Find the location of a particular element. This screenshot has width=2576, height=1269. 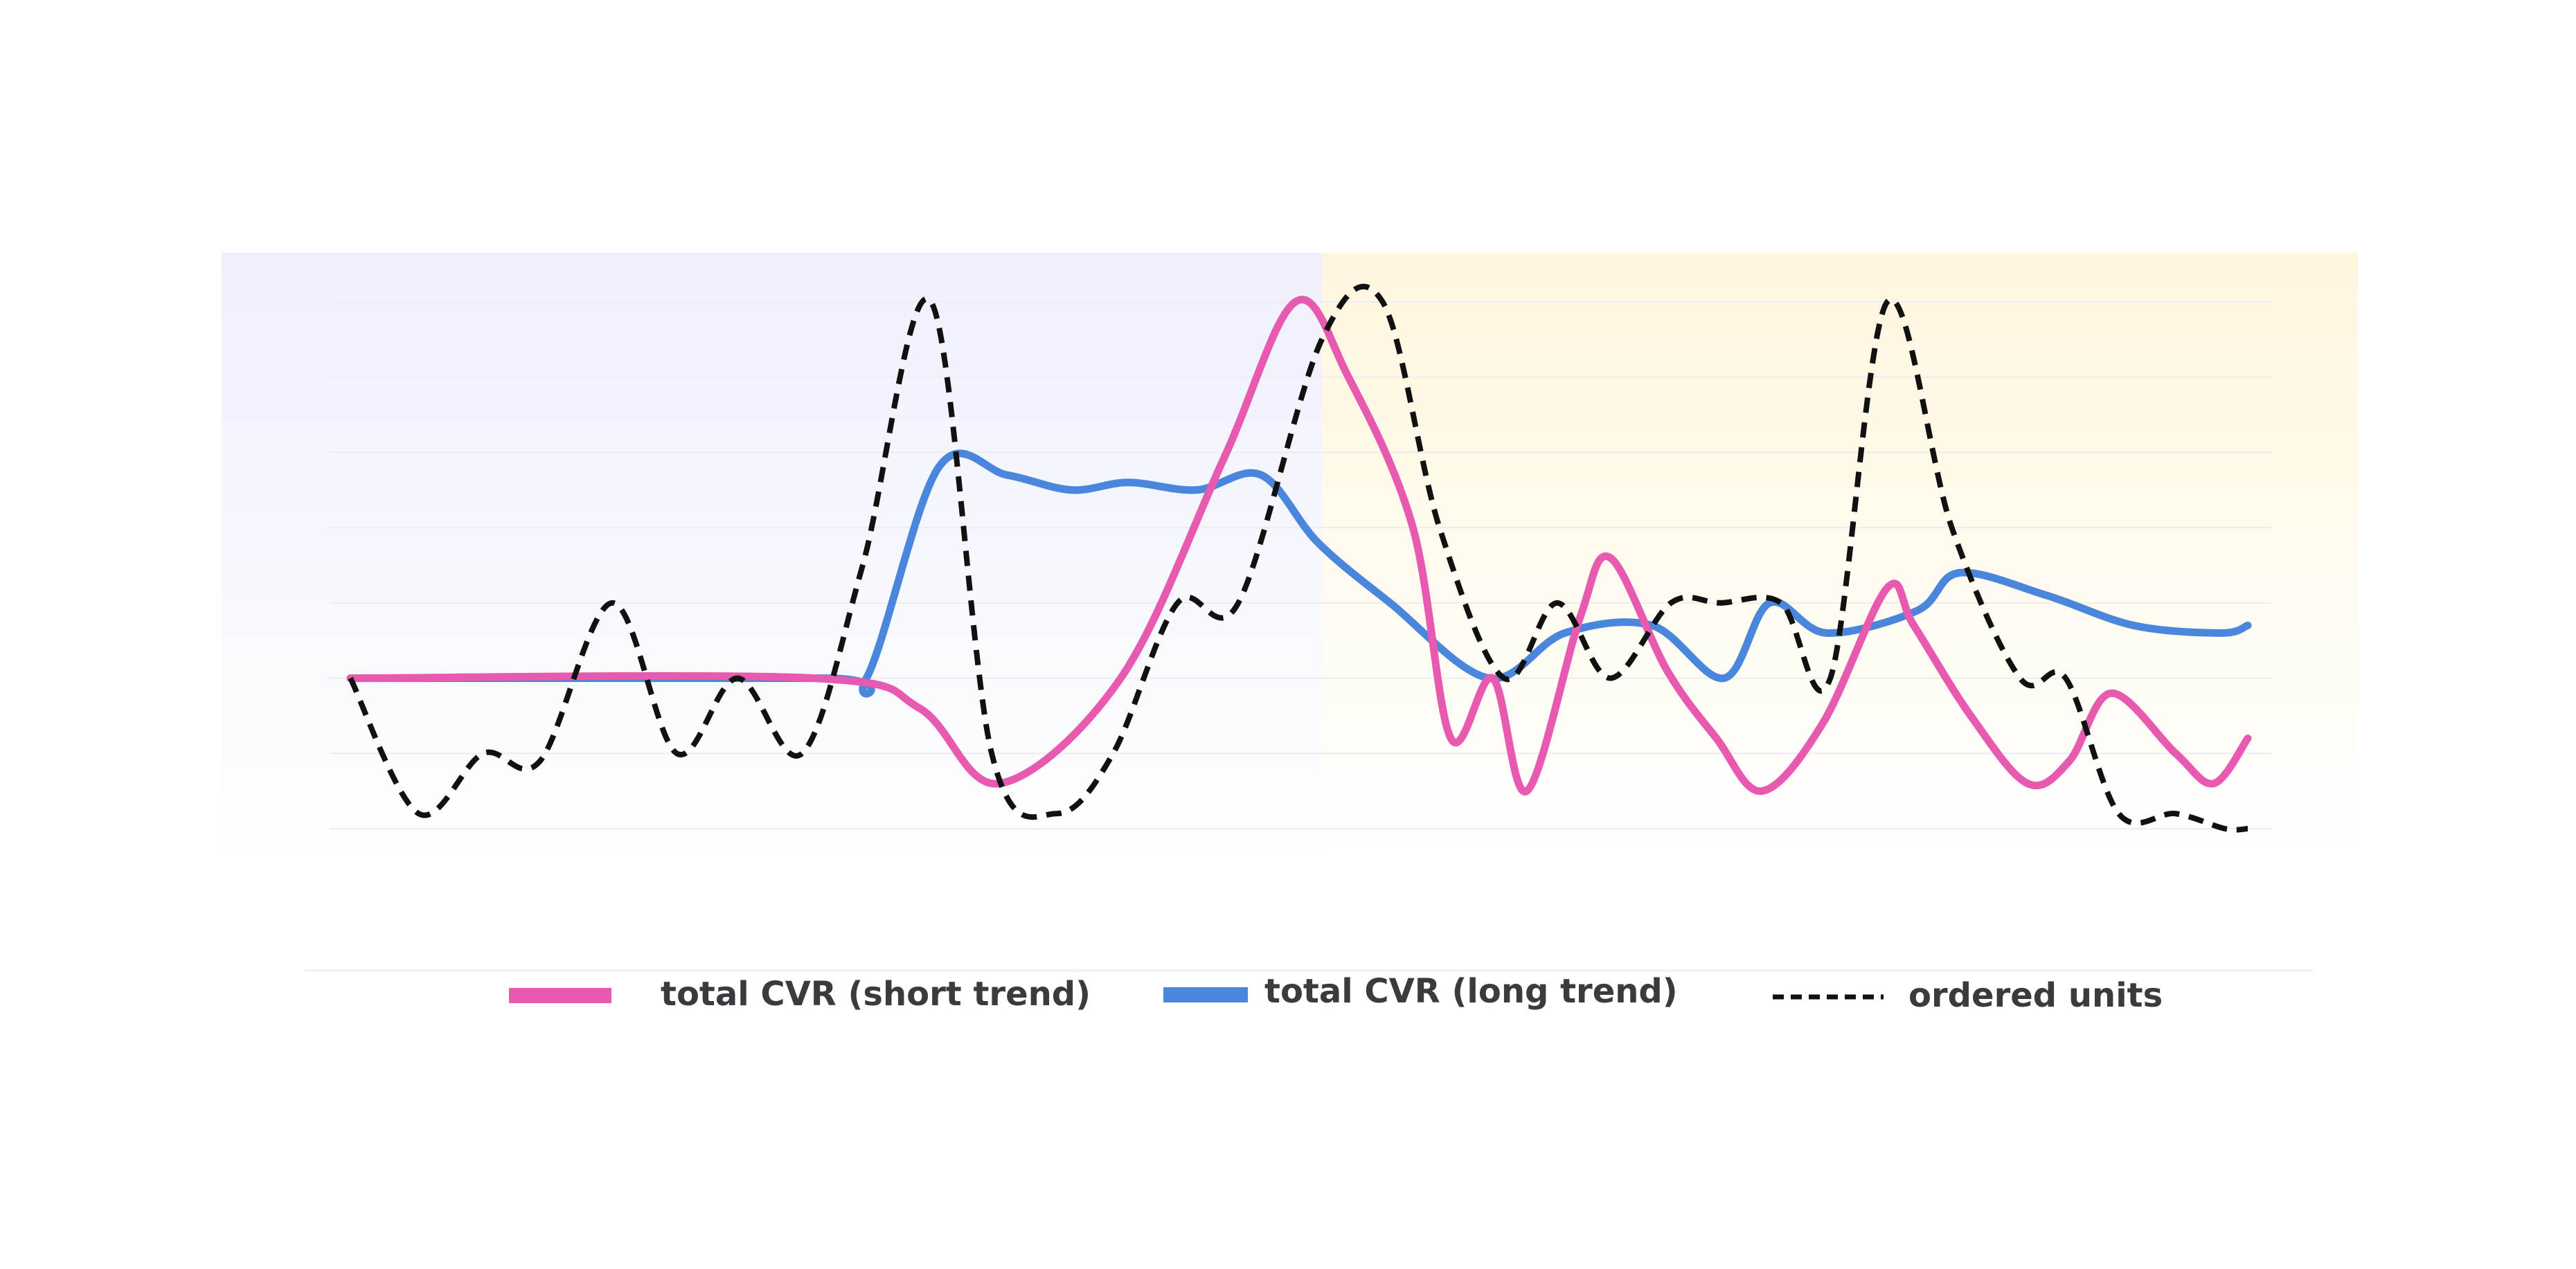

series-line-long-trend is located at coordinates (1299, 573).